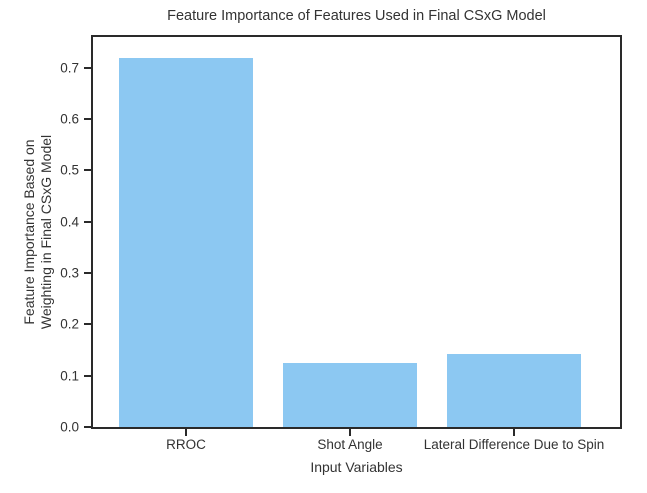  I want to click on y-tick-label: 0.2, so click(69, 324).